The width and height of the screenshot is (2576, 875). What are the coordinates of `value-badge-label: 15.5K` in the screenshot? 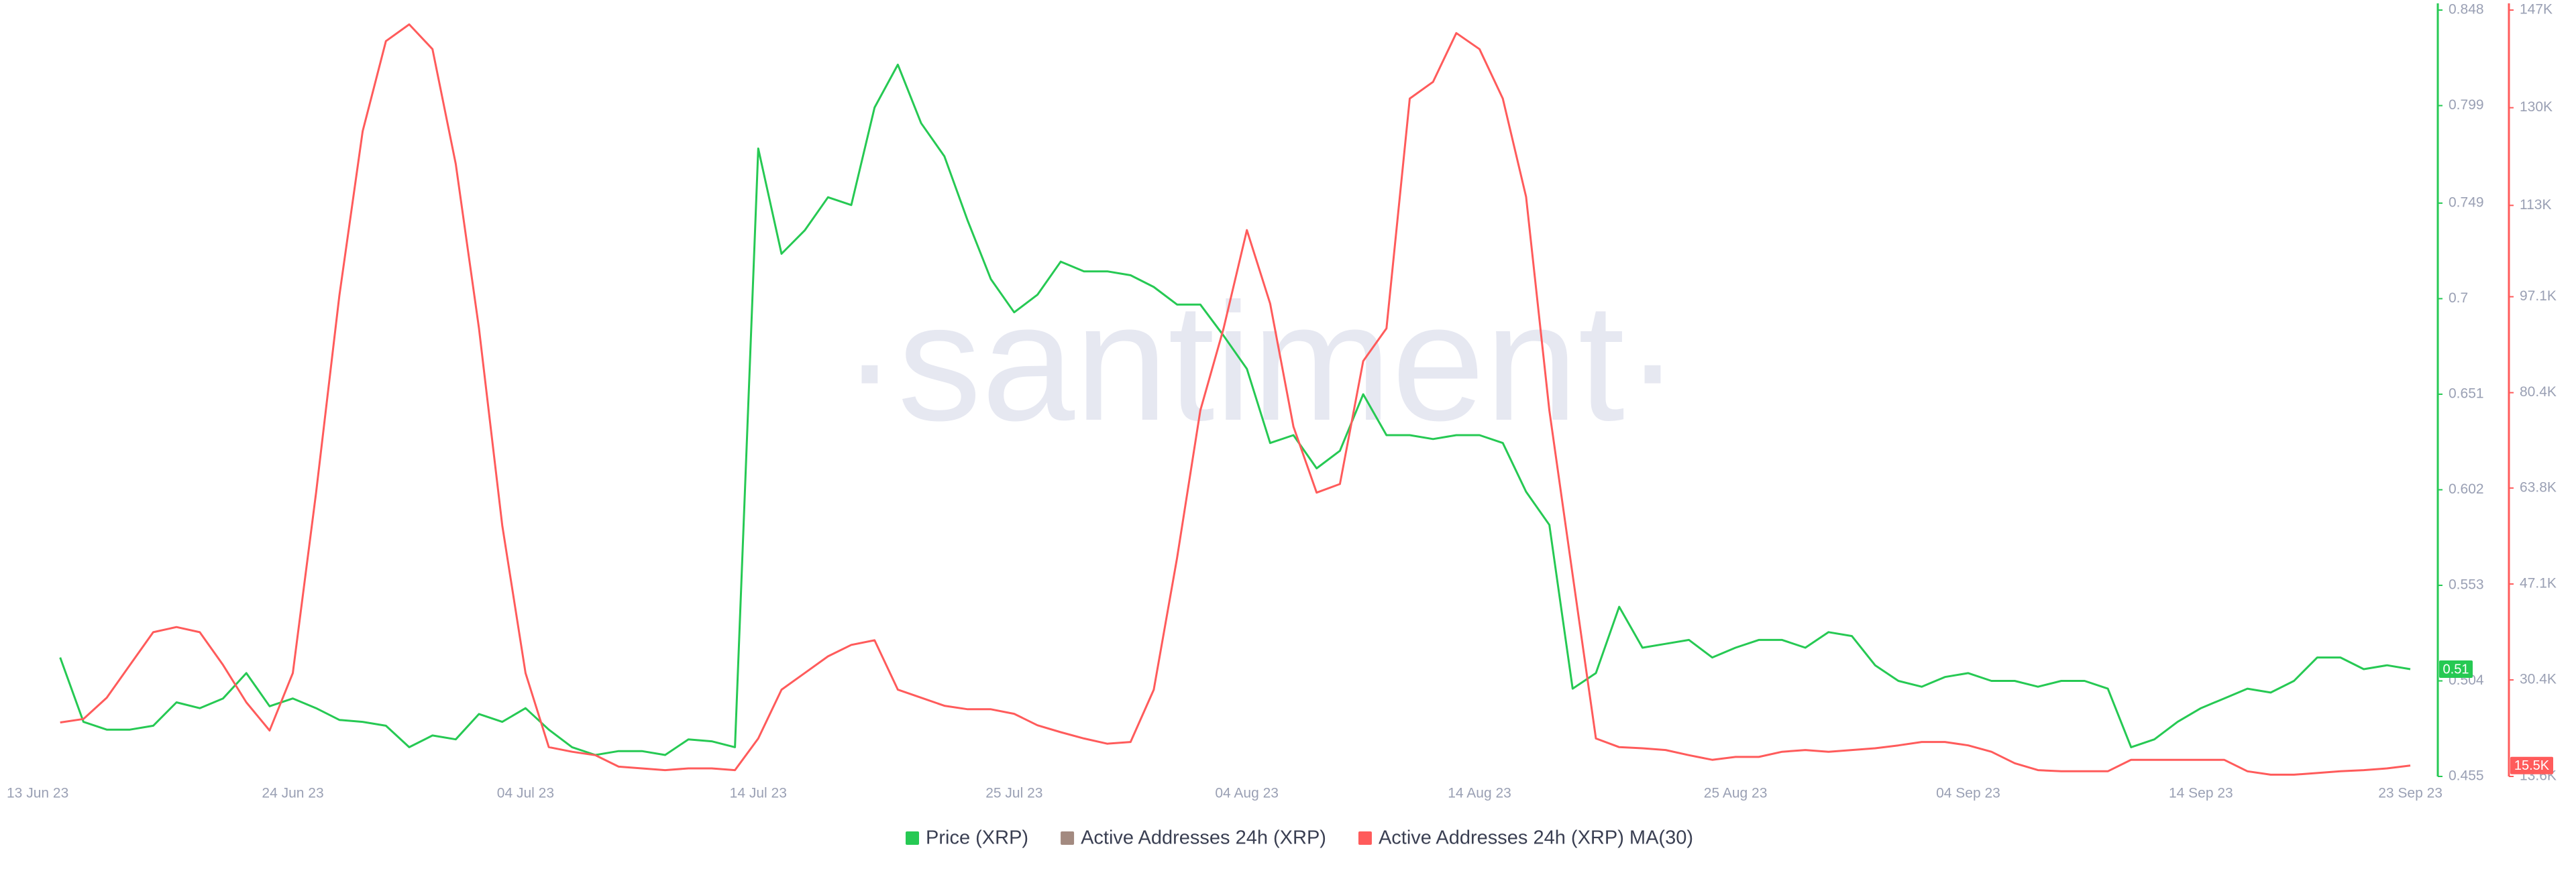 It's located at (2532, 765).